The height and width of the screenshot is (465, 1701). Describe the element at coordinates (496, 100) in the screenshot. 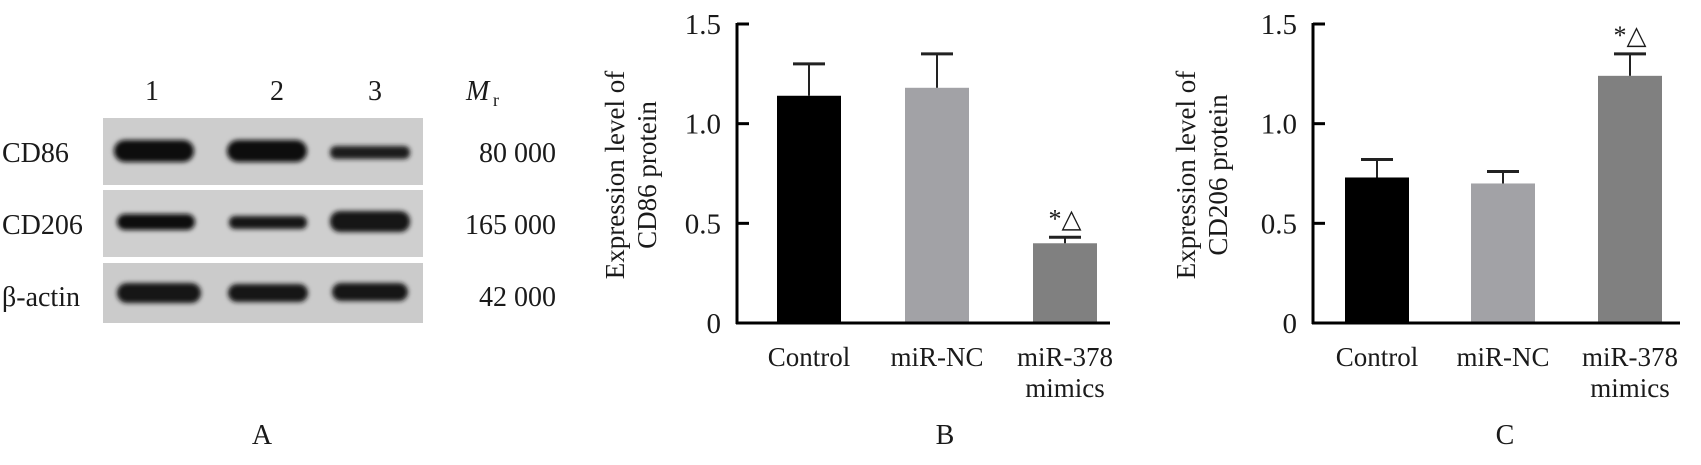

I see `mr-subscript: r` at that location.